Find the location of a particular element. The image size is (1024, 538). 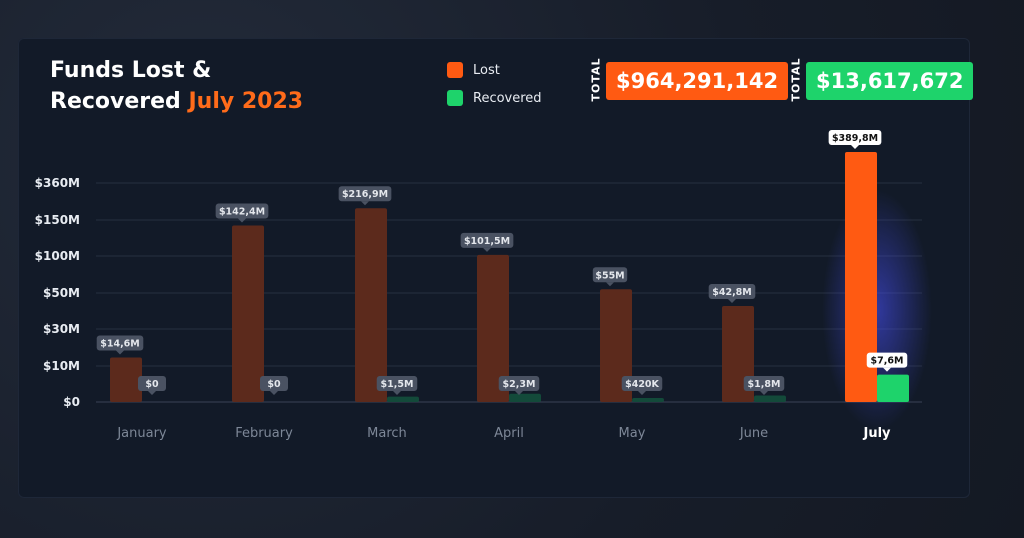

bar-lost-march is located at coordinates (371, 305).